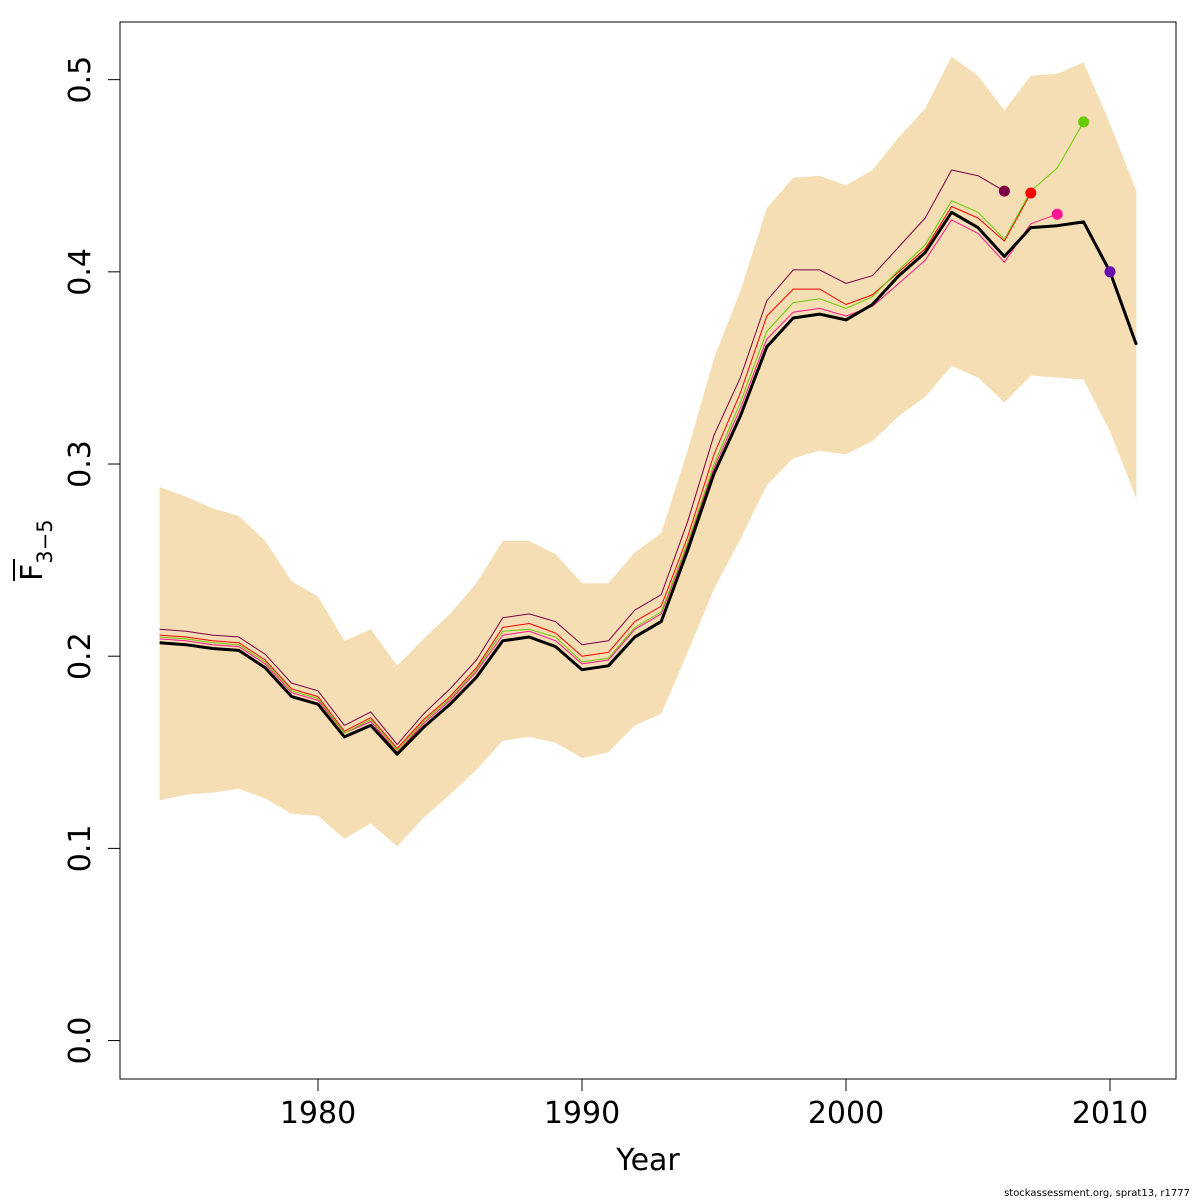 This screenshot has height=1200, width=1200. What do you see at coordinates (45, 541) in the screenshot?
I see `y-axis-title-subscript: 3−5` at bounding box center [45, 541].